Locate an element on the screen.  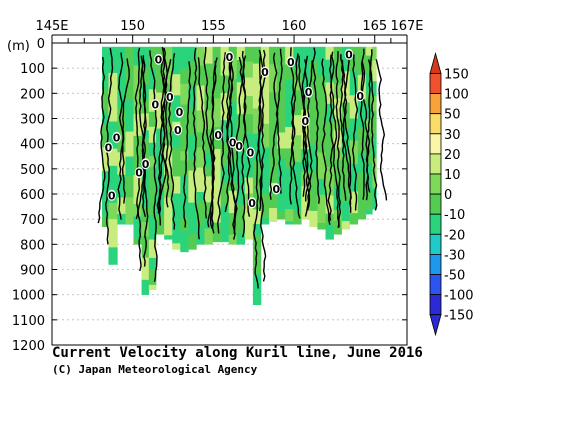
y-tick-label: 0 is located at coordinates (41, 44).